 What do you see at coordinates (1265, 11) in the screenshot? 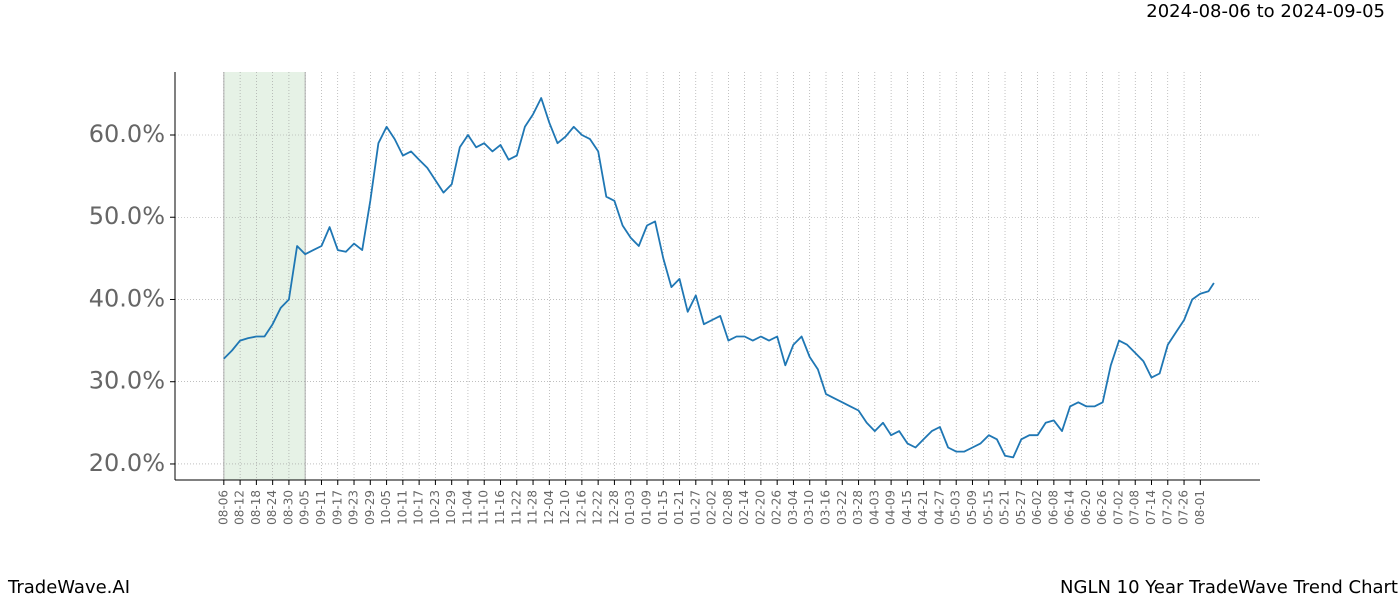
I see `chart-title: 2024-08-06 to 2024-09-05` at bounding box center [1265, 11].